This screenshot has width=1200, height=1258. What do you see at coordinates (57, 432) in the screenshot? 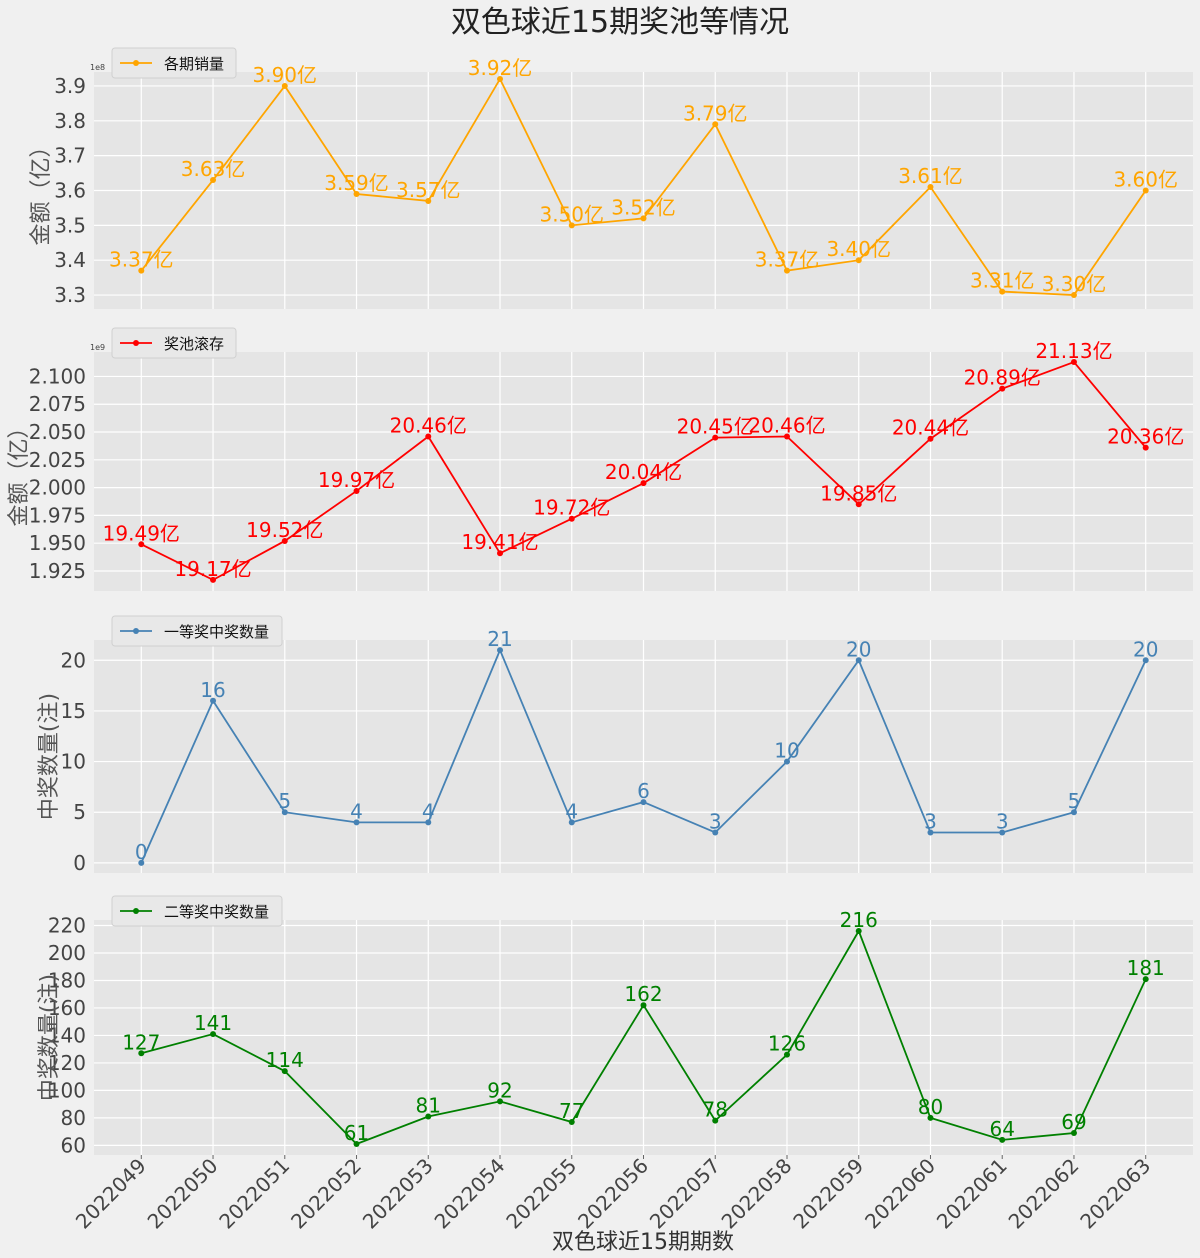
I see `y-tick-label: 2.050` at bounding box center [57, 432].